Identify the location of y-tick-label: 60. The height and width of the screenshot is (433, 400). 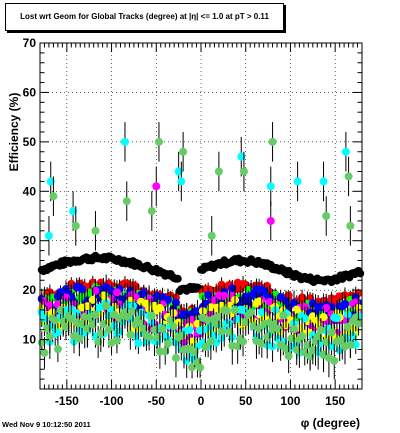
(30, 92).